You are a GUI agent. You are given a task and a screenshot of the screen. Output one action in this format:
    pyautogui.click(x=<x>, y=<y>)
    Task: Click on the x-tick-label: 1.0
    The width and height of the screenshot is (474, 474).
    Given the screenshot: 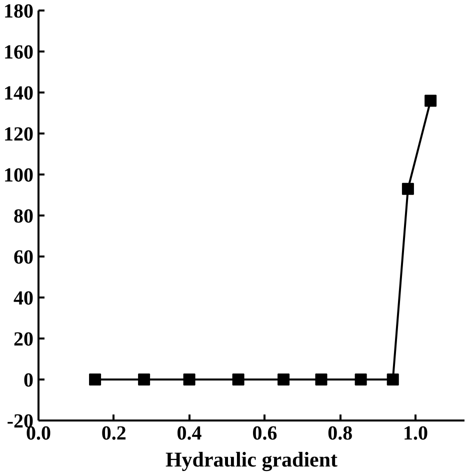 What is the action you would take?
    pyautogui.click(x=415, y=433)
    